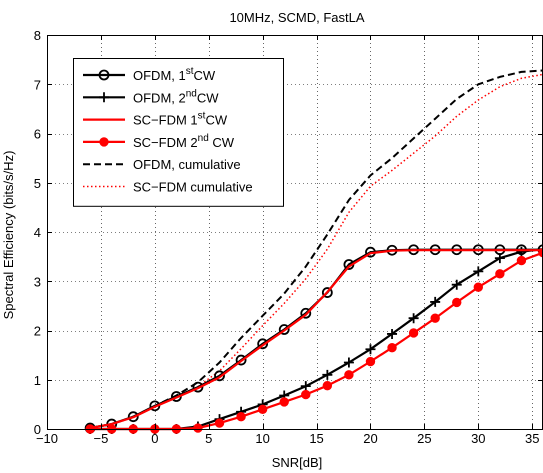 Image resolution: width=543 pixels, height=473 pixels. I want to click on y-tick-label: 8, so click(37, 35).